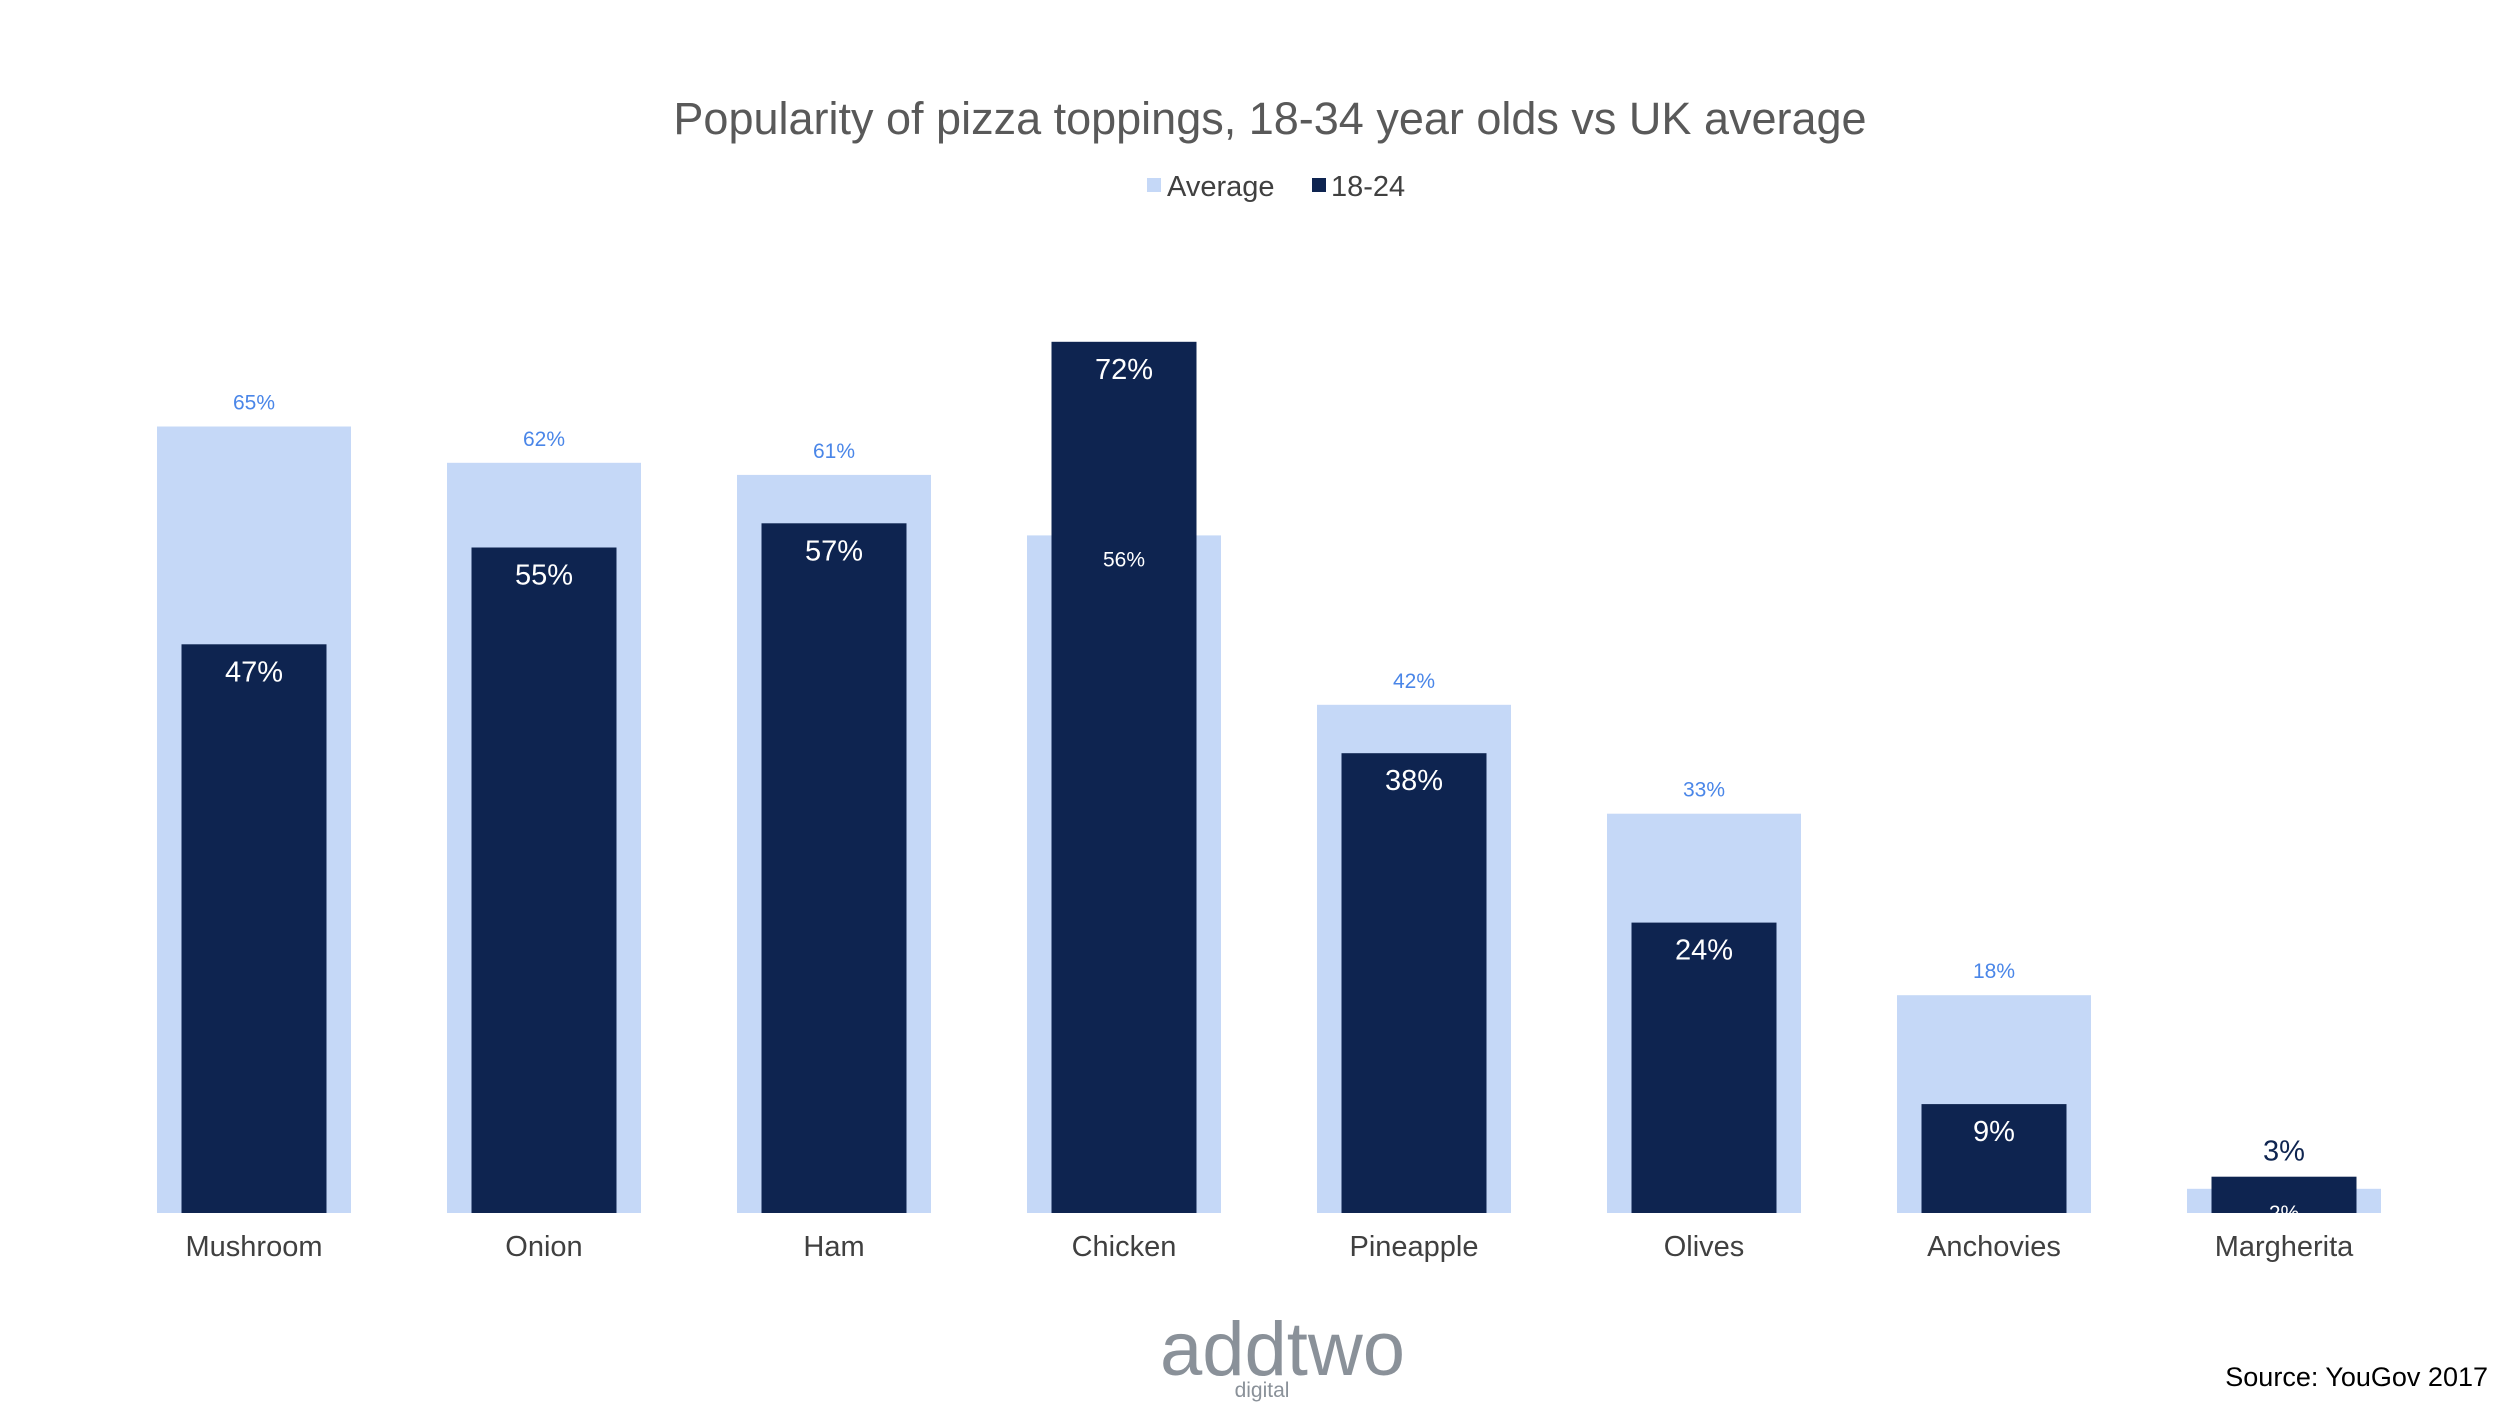  I want to click on data-label-18-24-mushroom: 47%, so click(254, 672).